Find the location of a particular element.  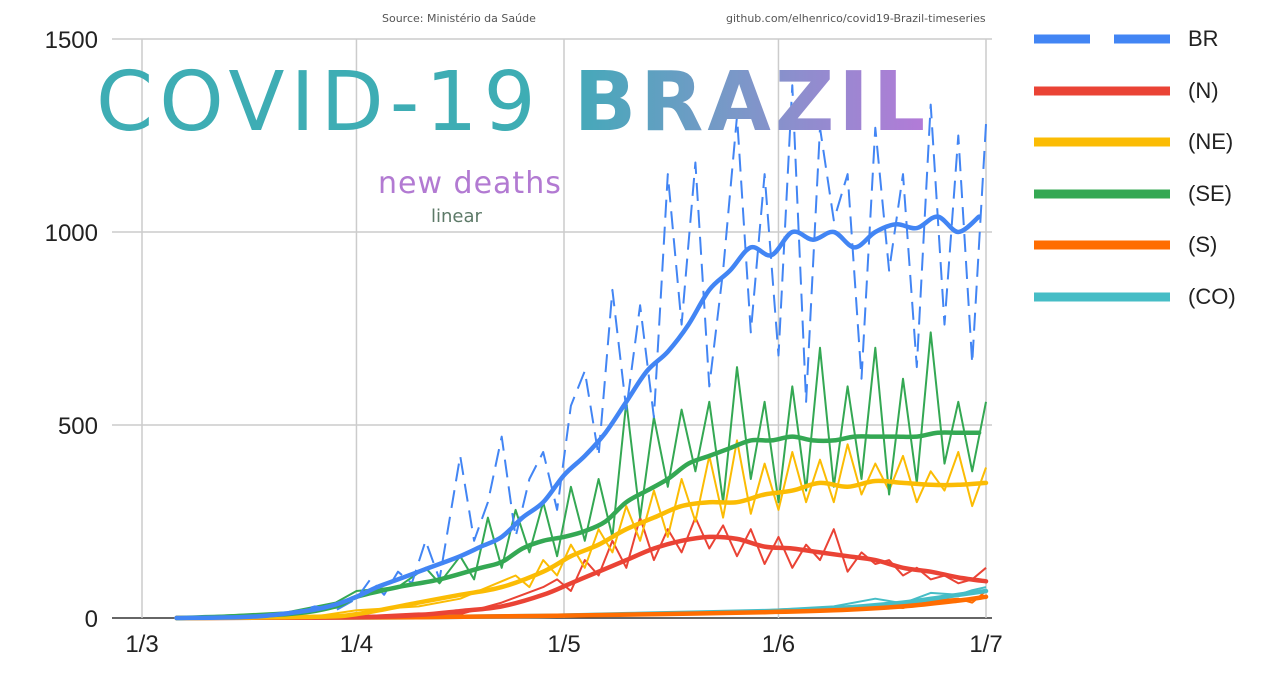

x-tick-label: 1/5 is located at coordinates (563, 644).